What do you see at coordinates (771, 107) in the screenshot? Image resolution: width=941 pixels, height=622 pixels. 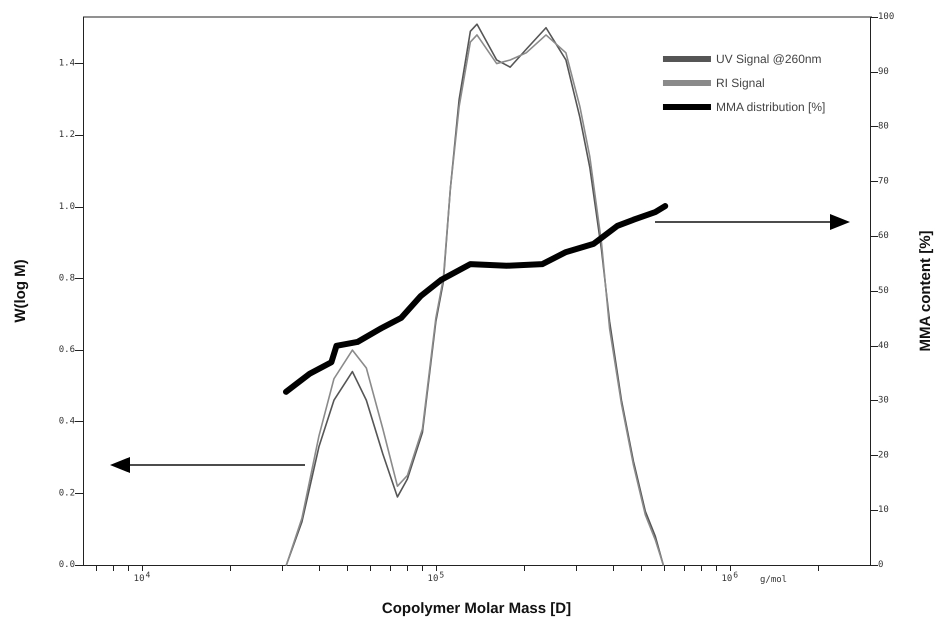 I see `legend-label: MMA distribution [%]` at bounding box center [771, 107].